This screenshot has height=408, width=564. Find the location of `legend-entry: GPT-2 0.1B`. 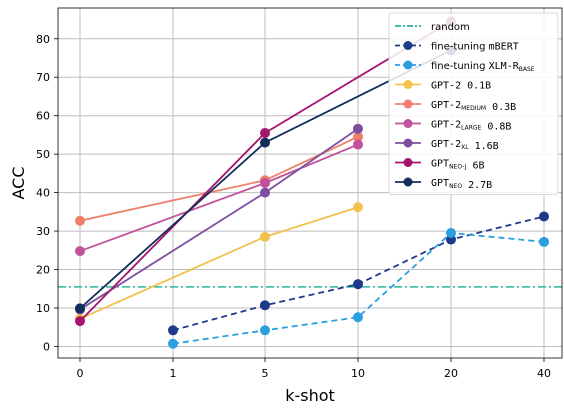

legend-entry: GPT-2 0.1B is located at coordinates (443, 86).